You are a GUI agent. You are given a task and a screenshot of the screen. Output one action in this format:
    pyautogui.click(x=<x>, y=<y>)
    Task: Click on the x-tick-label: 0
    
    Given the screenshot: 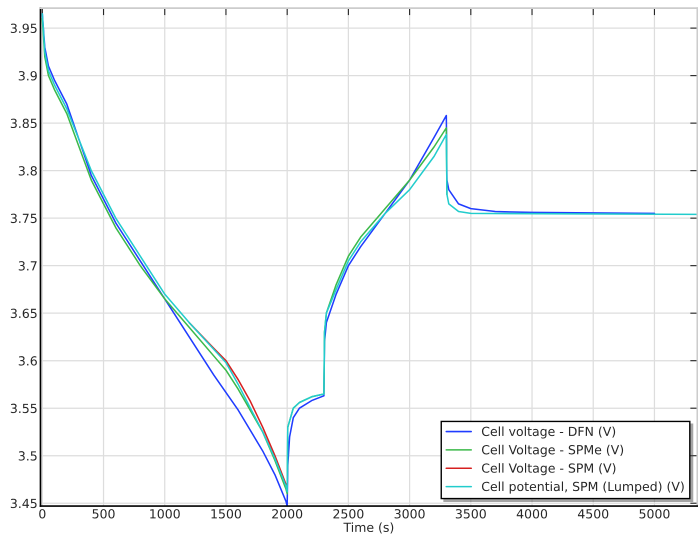 What is the action you would take?
    pyautogui.click(x=42, y=514)
    